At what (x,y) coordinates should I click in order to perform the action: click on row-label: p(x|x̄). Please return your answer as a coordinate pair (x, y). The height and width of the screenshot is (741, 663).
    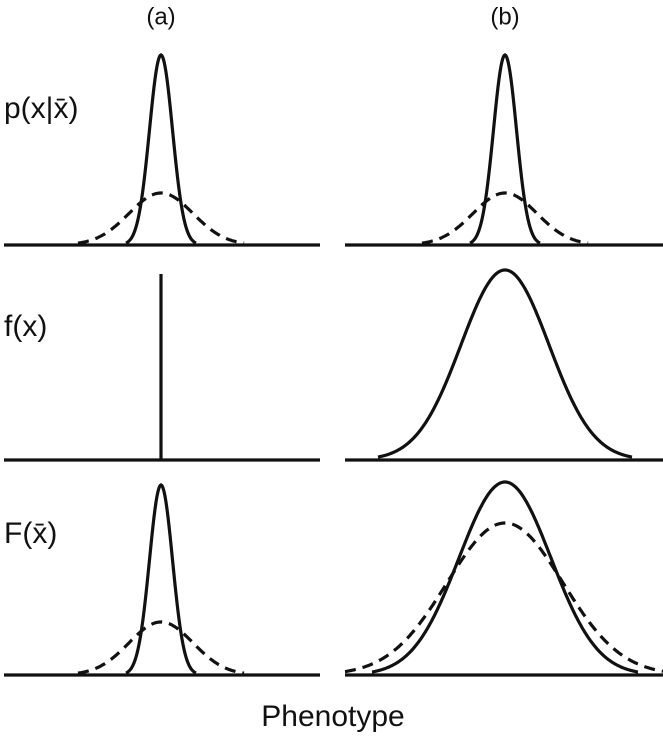
    Looking at the image, I should click on (41, 108).